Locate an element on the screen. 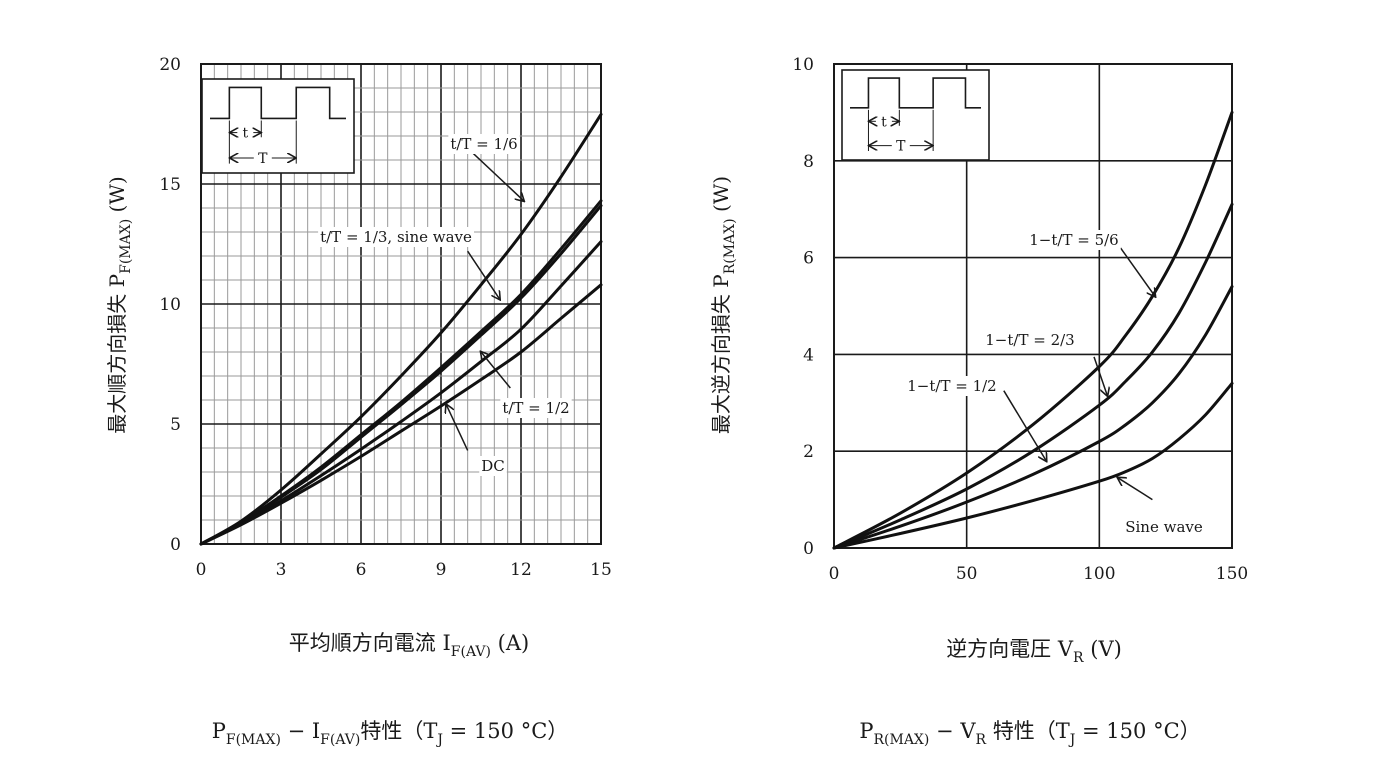 The image size is (1400, 760). forward-y-tick-label: 20 is located at coordinates (170, 65).